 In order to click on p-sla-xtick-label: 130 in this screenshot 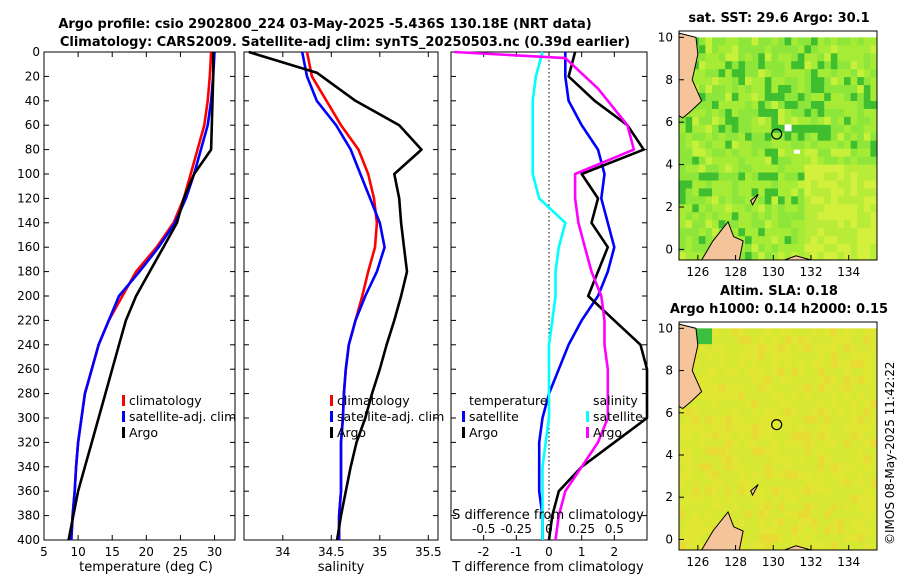, I will do `click(773, 562)`.